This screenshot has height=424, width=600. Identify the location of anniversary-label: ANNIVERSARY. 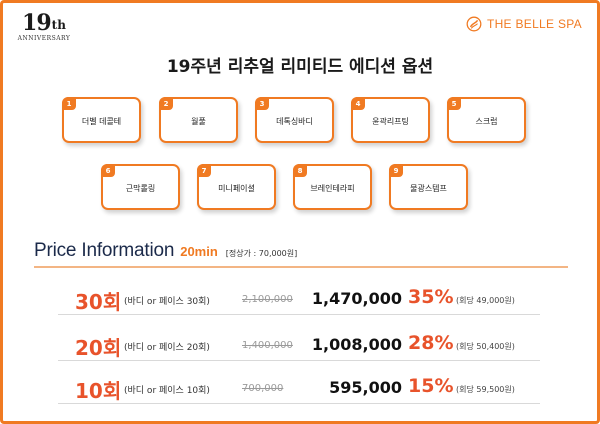
(44, 38).